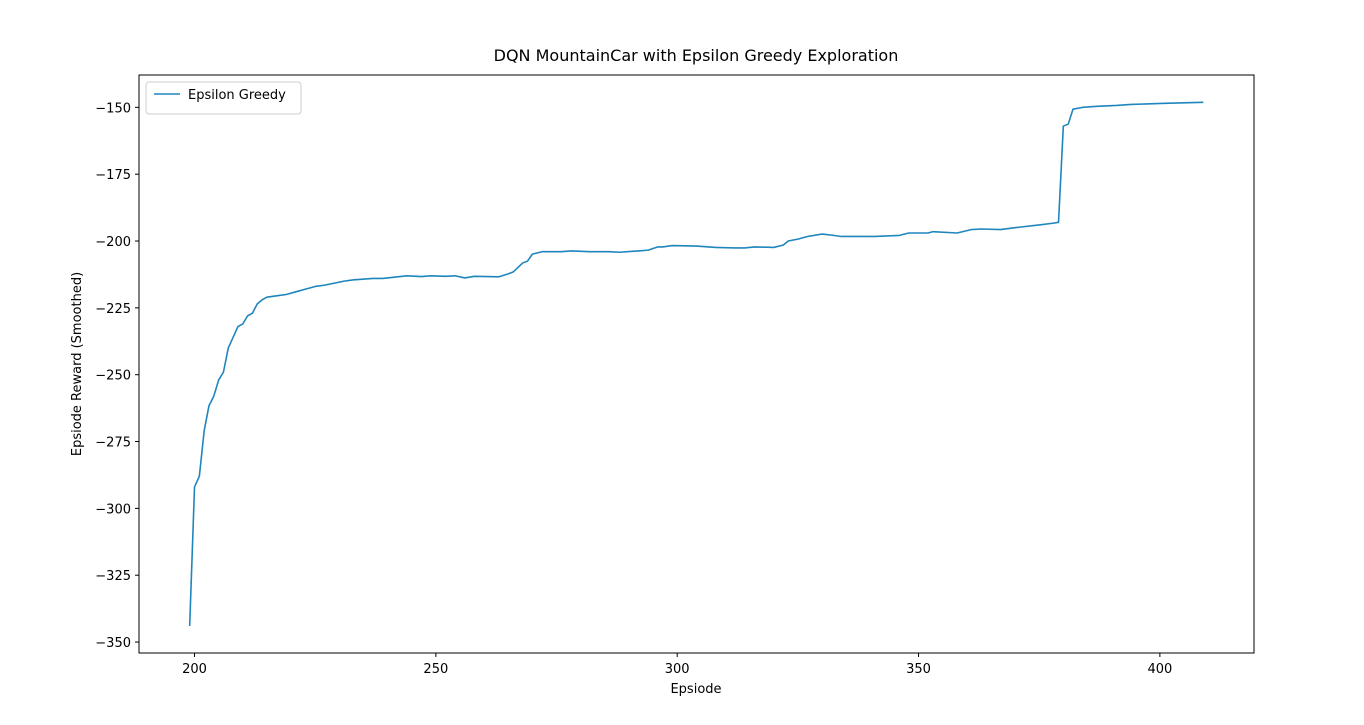 The height and width of the screenshot is (725, 1364). I want to click on x-tick-label: 400, so click(1159, 669).